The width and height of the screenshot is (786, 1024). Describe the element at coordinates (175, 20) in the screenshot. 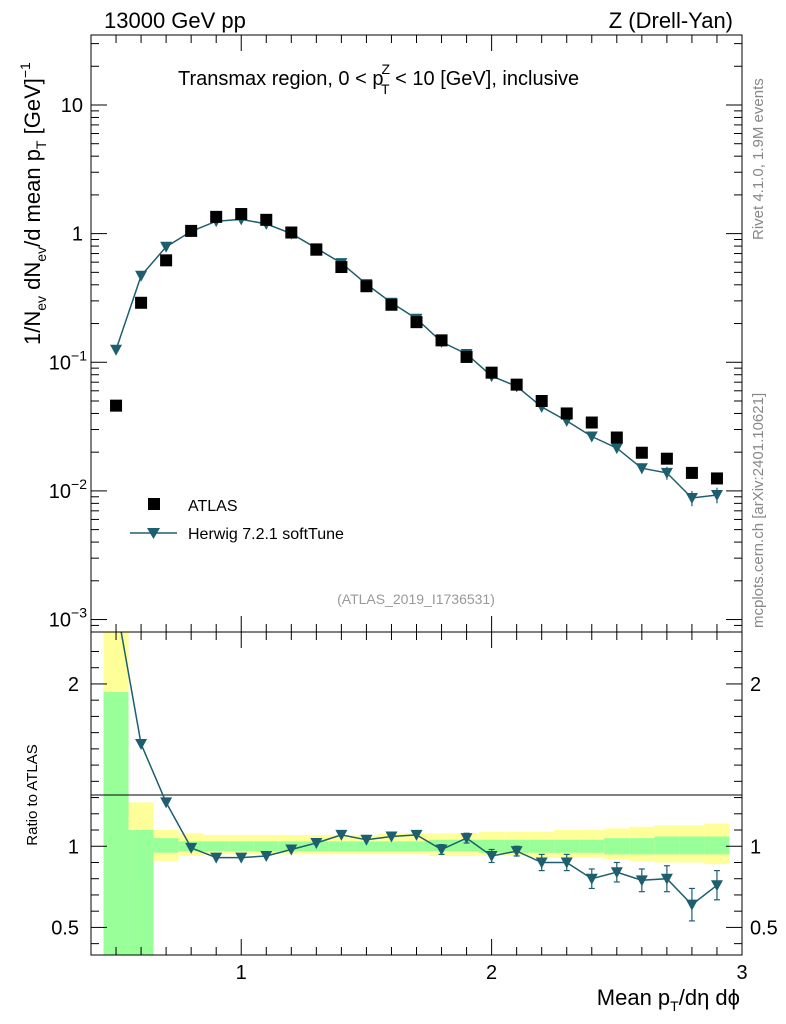

I see `energy-label: 13000 GeV pp` at that location.